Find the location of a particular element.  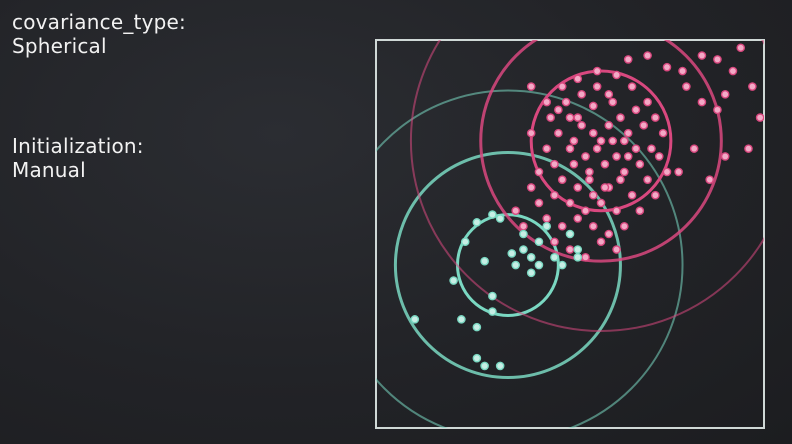

initialization-block: Initialization: Manual is located at coordinates (78, 158).